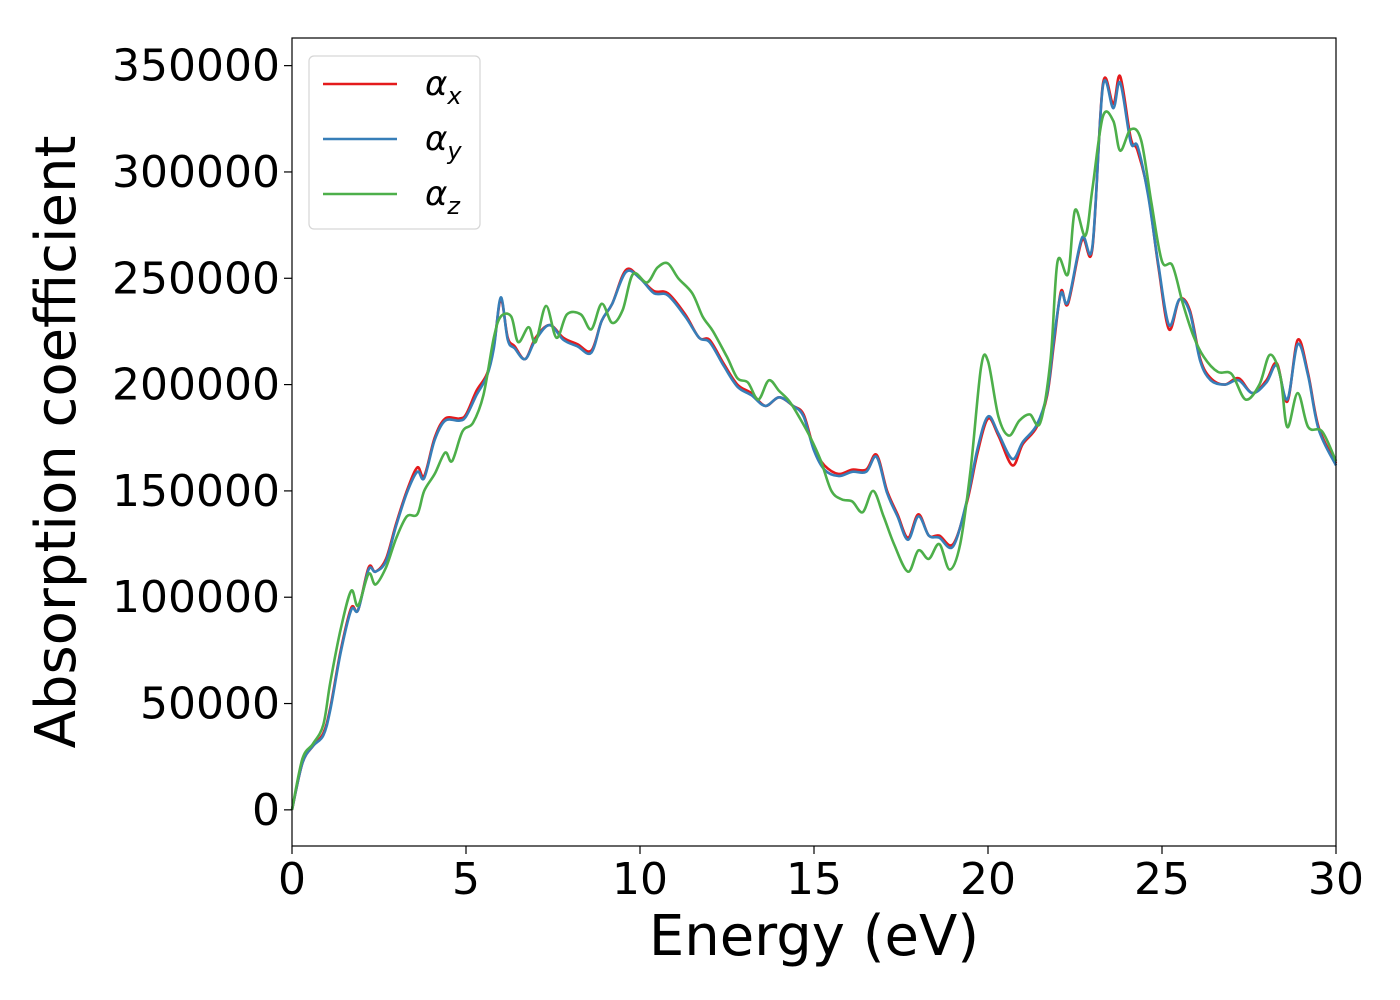 This screenshot has width=1400, height=1000. I want to click on x-axis: 0 5 10 15 20 25 30, so click(821, 875).